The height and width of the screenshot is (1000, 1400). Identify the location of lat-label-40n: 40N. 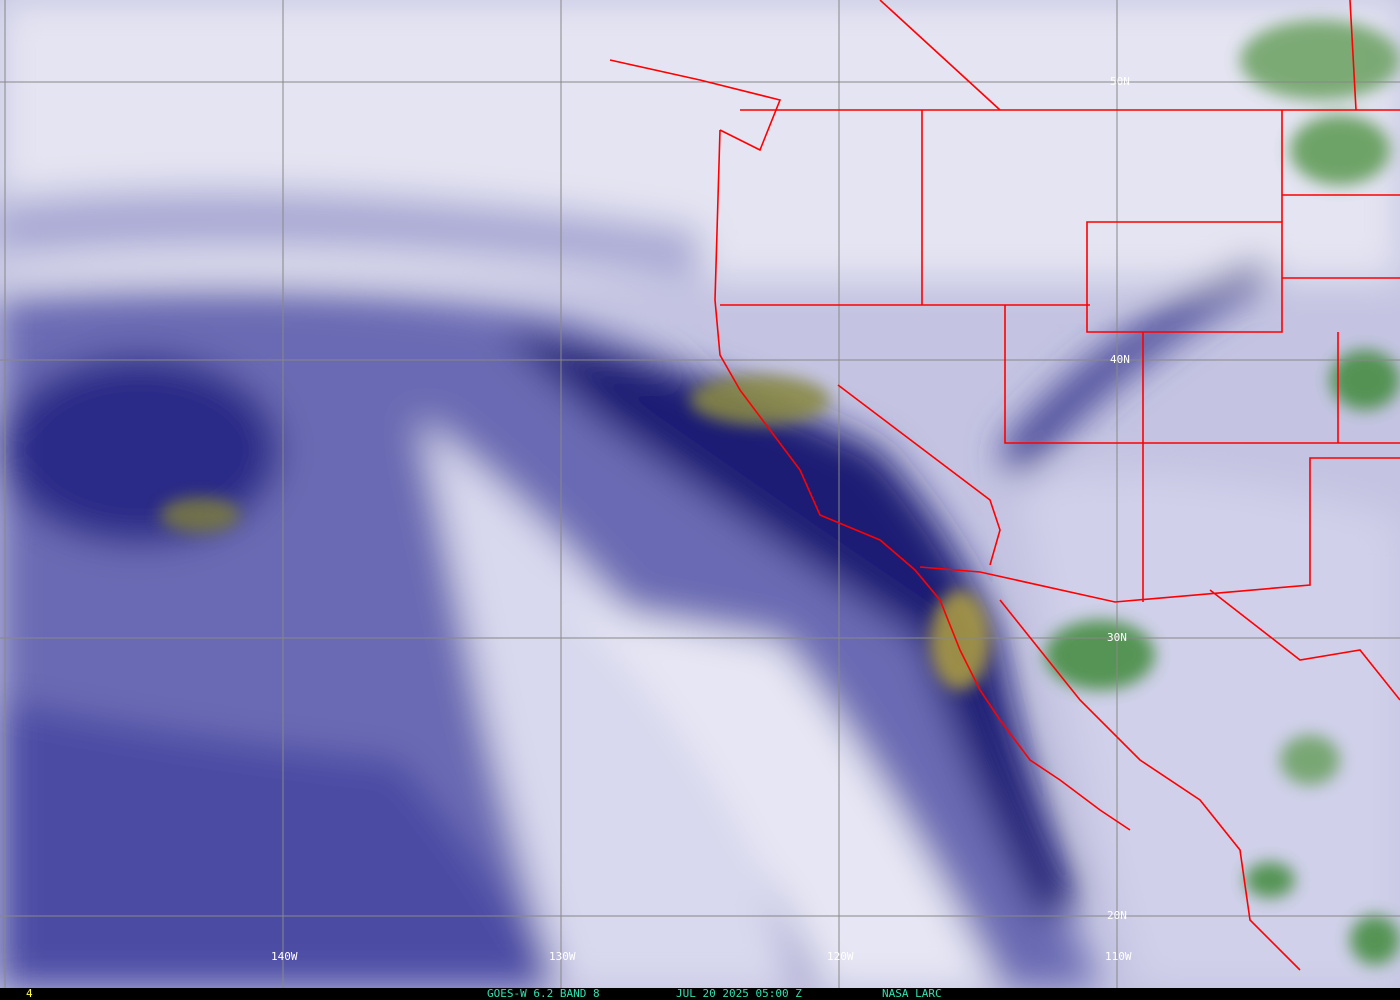
(1120, 359).